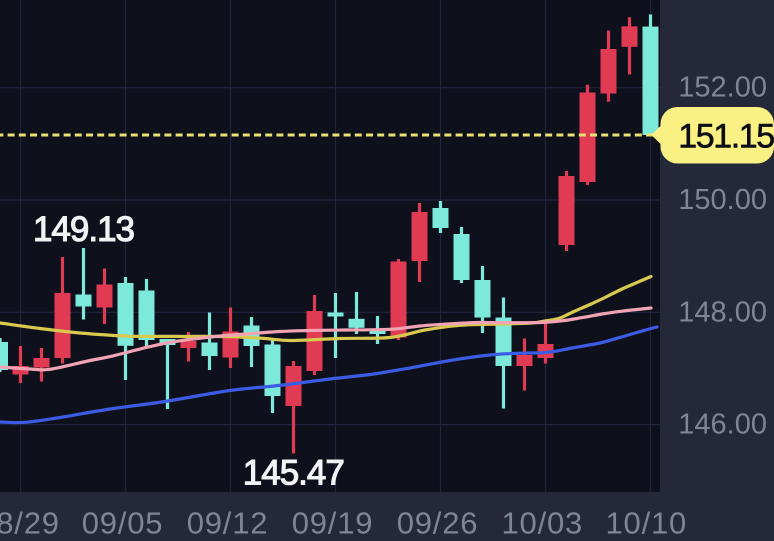 The image size is (774, 541). I want to click on svg-text: 152.00, so click(722, 88).